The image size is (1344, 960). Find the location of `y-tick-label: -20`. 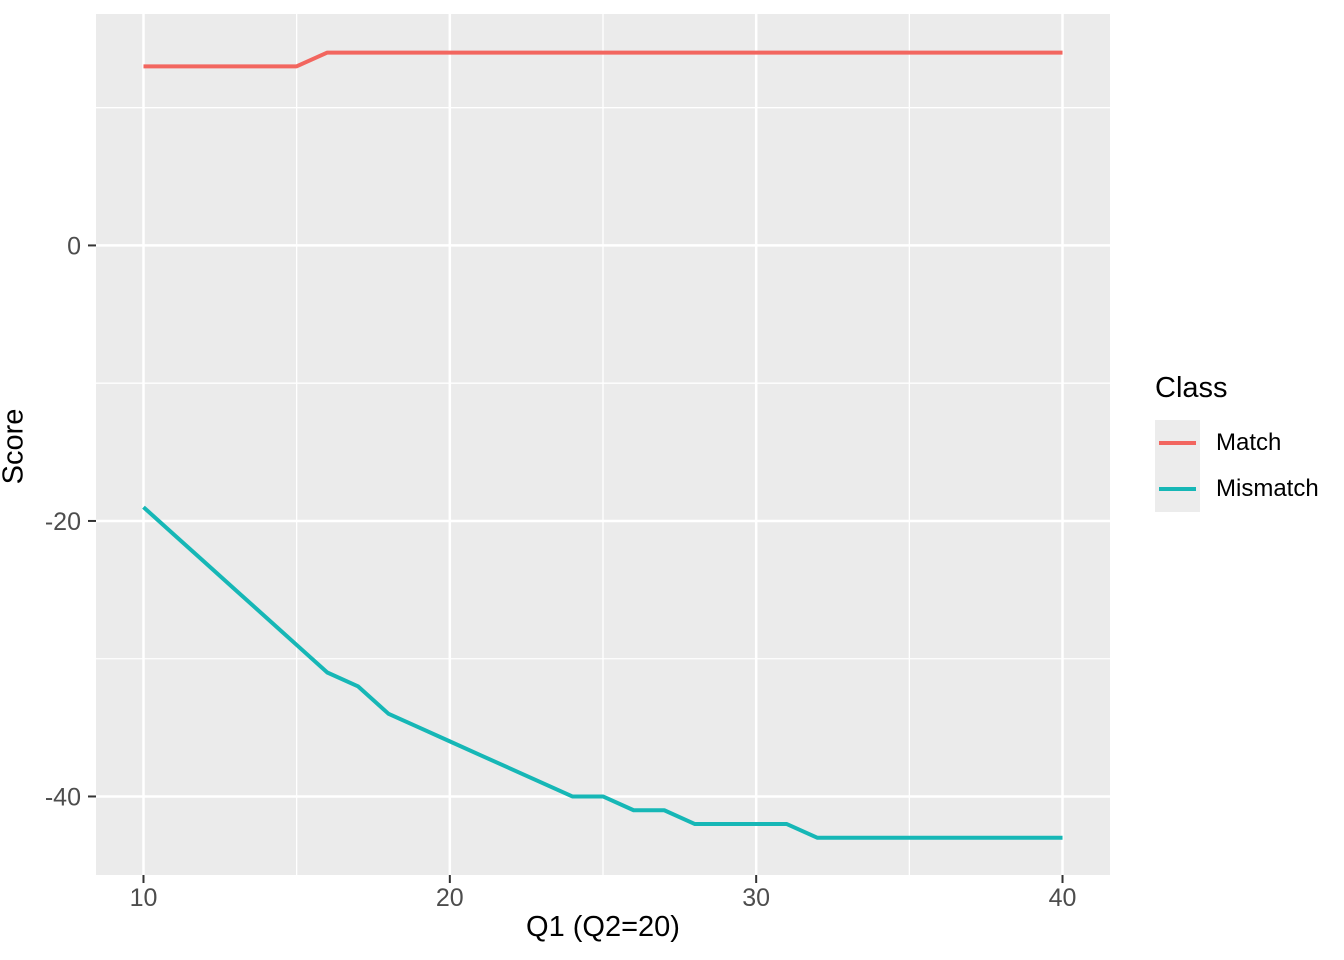

y-tick-label: -20 is located at coordinates (63, 522).